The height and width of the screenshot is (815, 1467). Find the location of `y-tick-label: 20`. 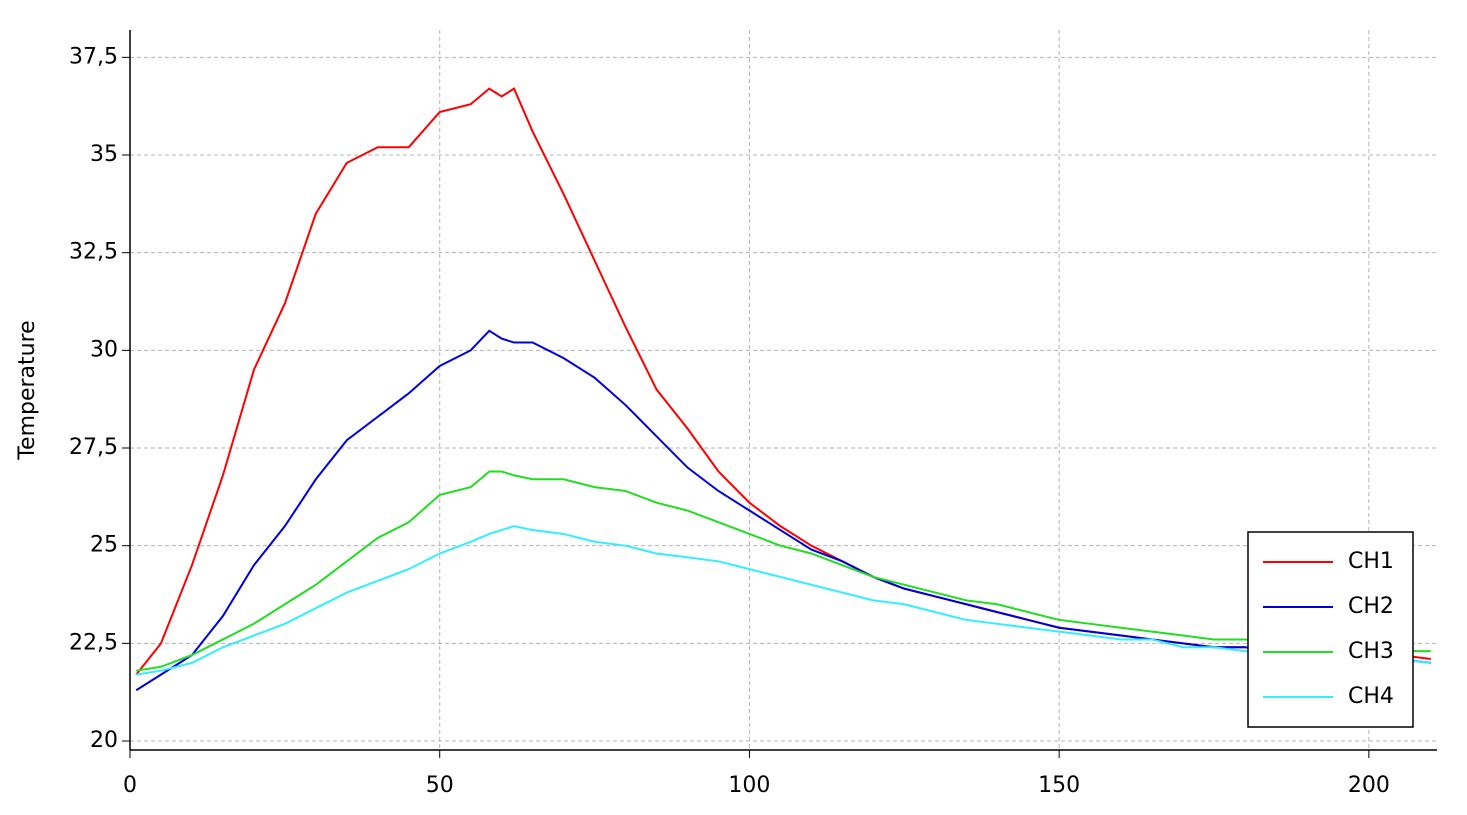

y-tick-label: 20 is located at coordinates (104, 740).